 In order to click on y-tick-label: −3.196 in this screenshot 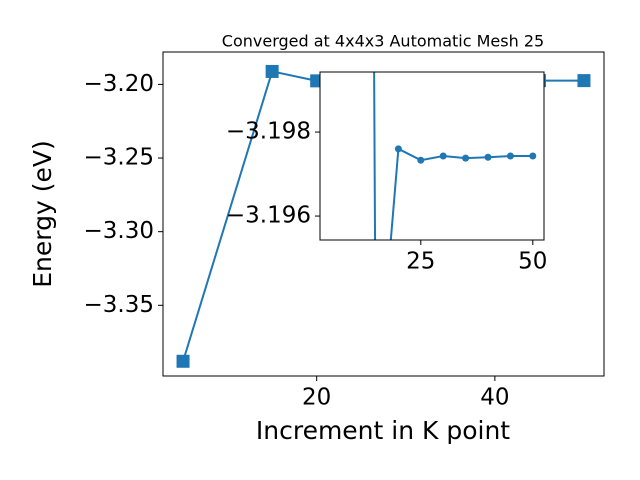, I will do `click(268, 216)`.